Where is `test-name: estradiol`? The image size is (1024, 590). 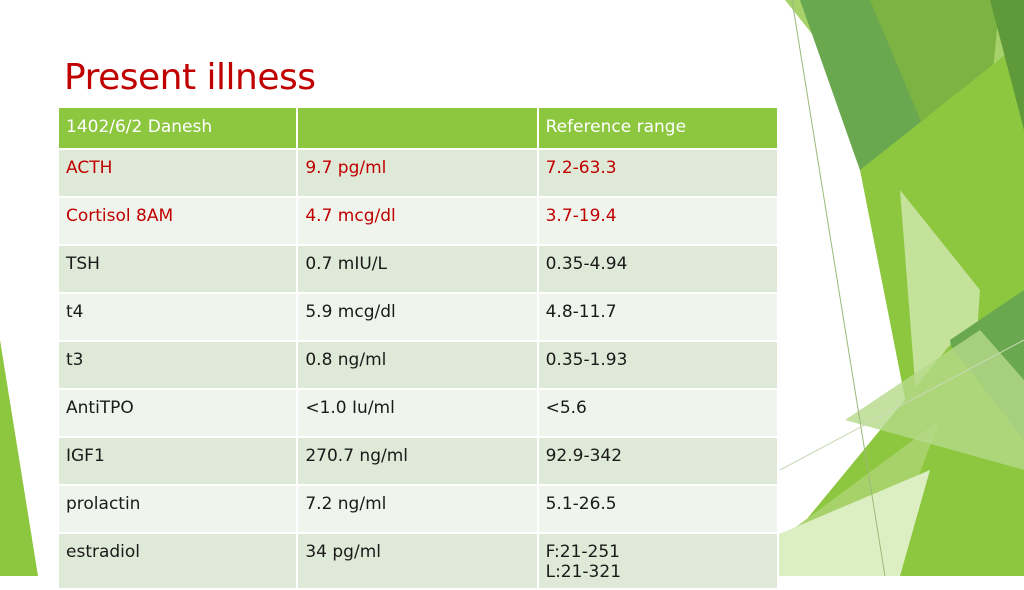
test-name: estradiol is located at coordinates (177, 561).